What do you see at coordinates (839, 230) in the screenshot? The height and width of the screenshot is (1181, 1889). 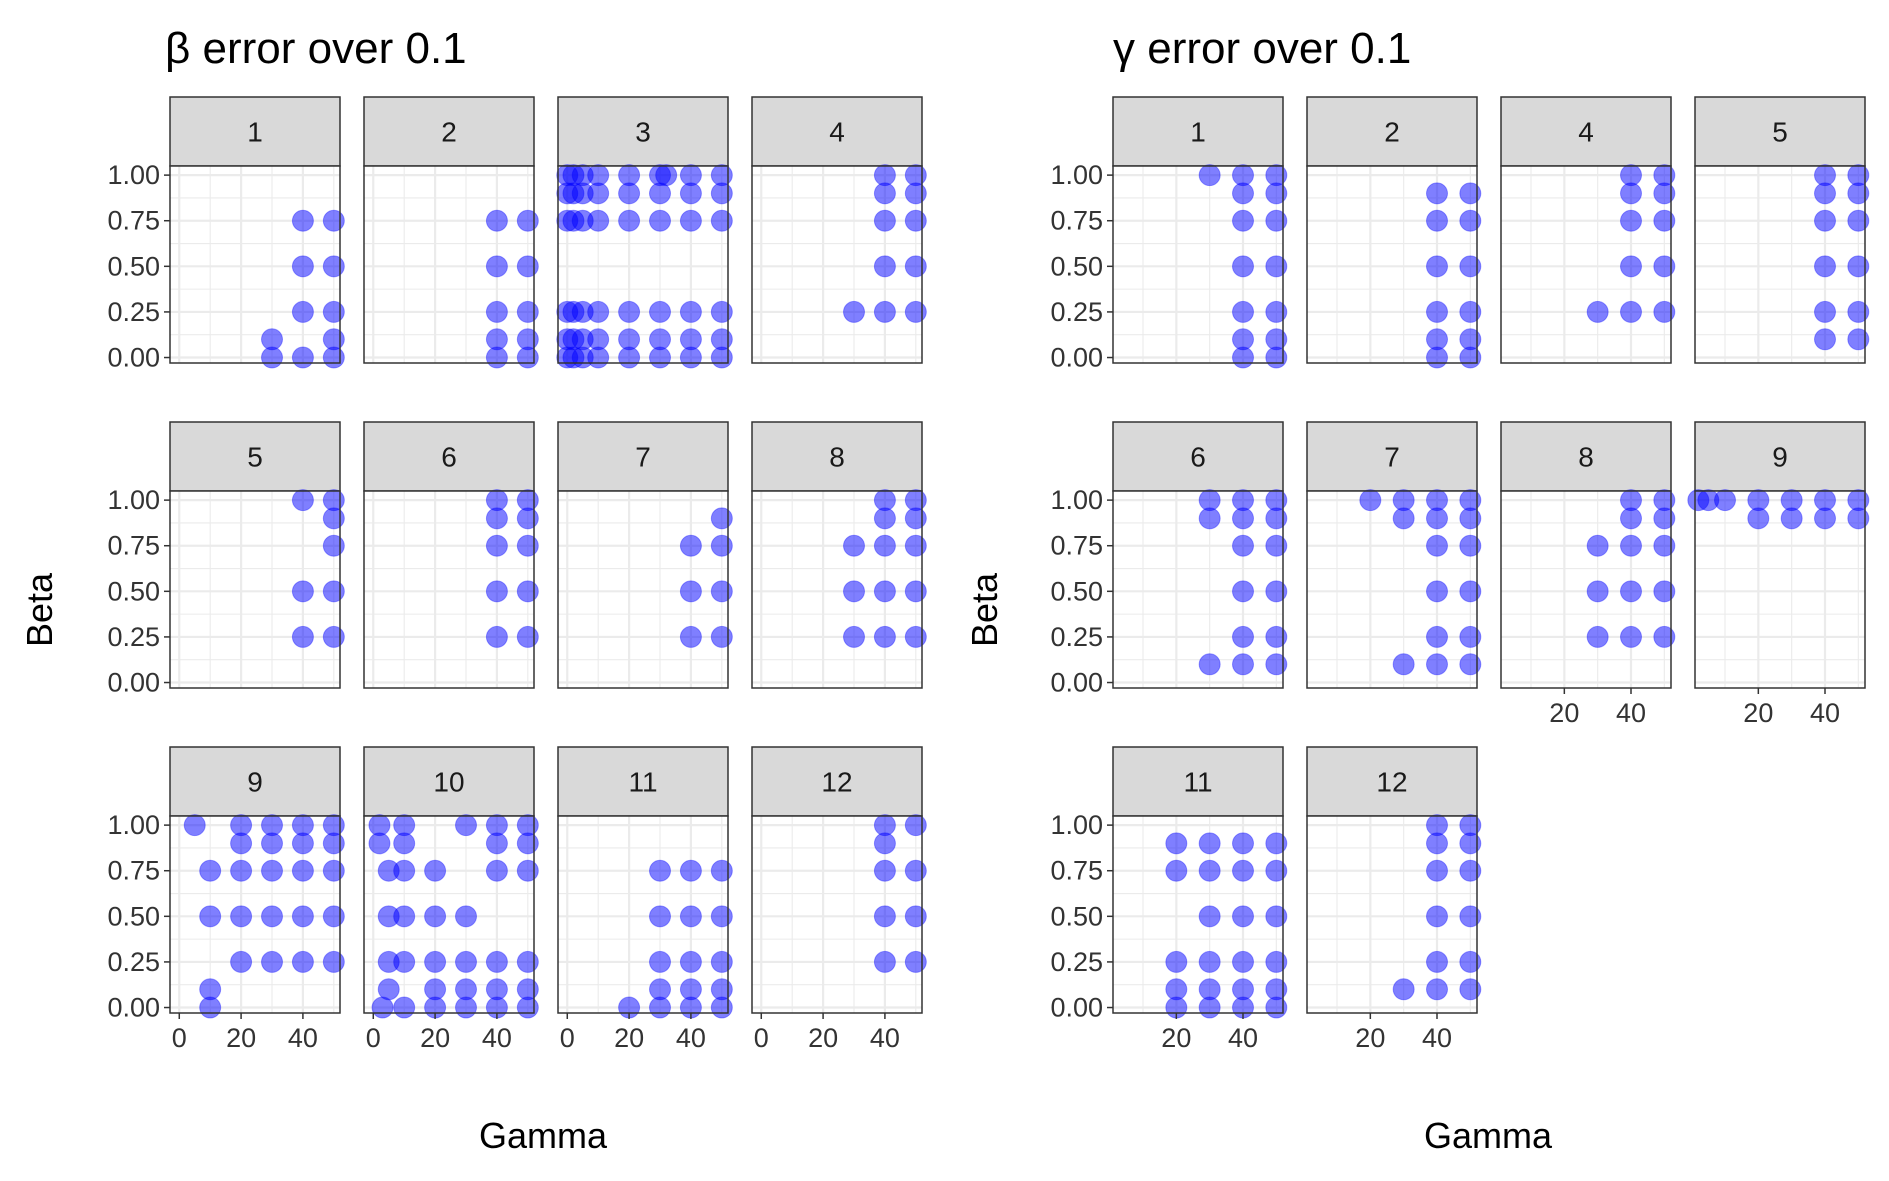 I see `left-facet-panel-4: 4` at bounding box center [839, 230].